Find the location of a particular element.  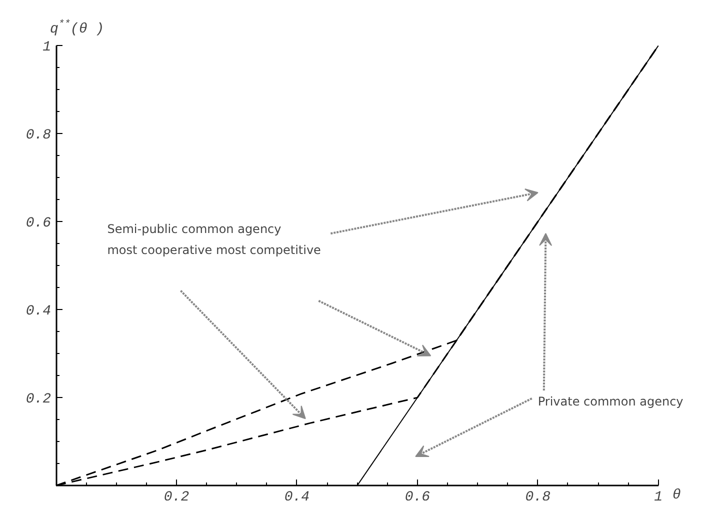

y-axis-title: q**(θ ) is located at coordinates (77, 28).